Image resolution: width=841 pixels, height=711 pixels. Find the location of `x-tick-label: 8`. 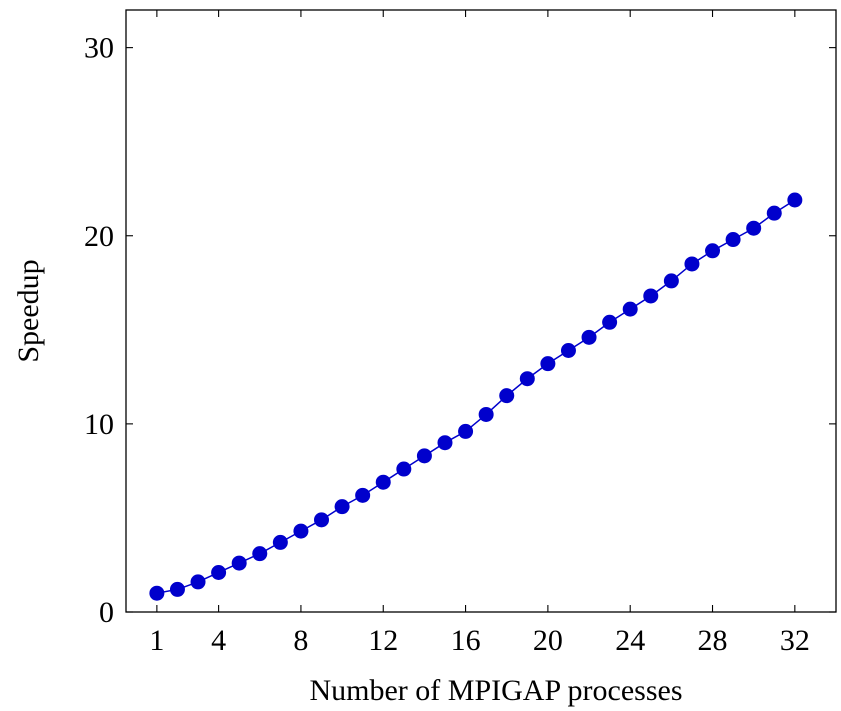

x-tick-label: 8 is located at coordinates (300, 640).